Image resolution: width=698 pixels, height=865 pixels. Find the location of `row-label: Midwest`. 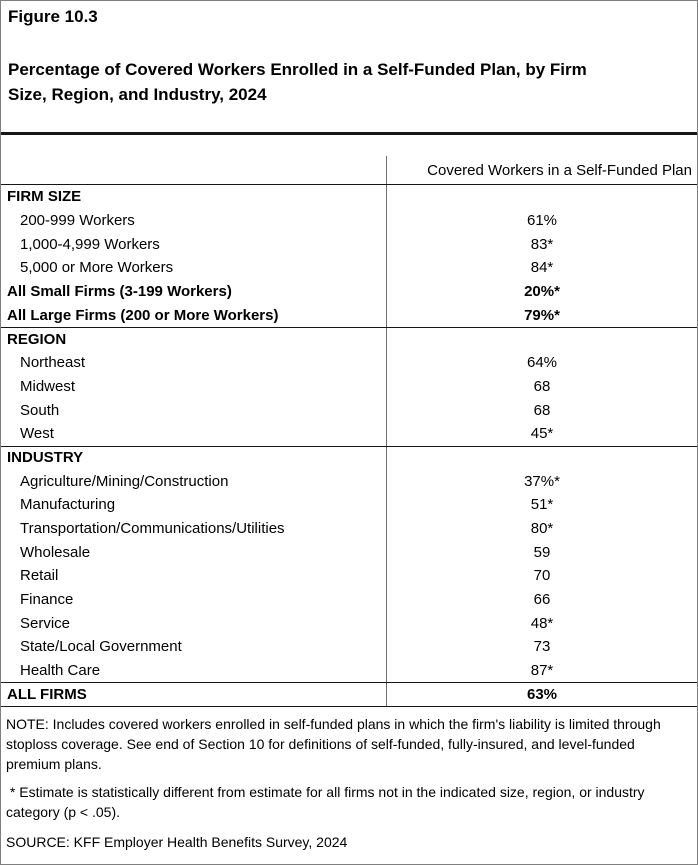

row-label: Midwest is located at coordinates (48, 386).